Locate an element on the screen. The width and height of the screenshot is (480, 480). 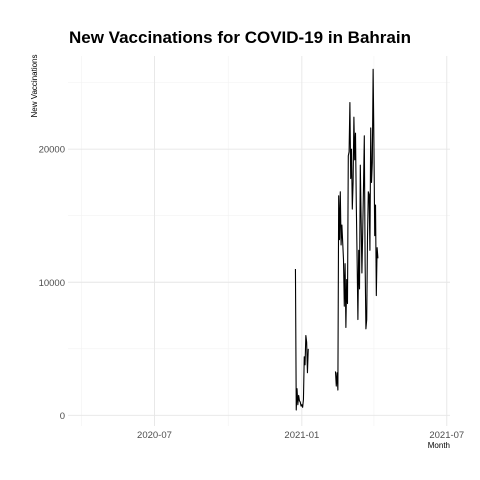
x-tick-label: 2020-07 is located at coordinates (154, 435).